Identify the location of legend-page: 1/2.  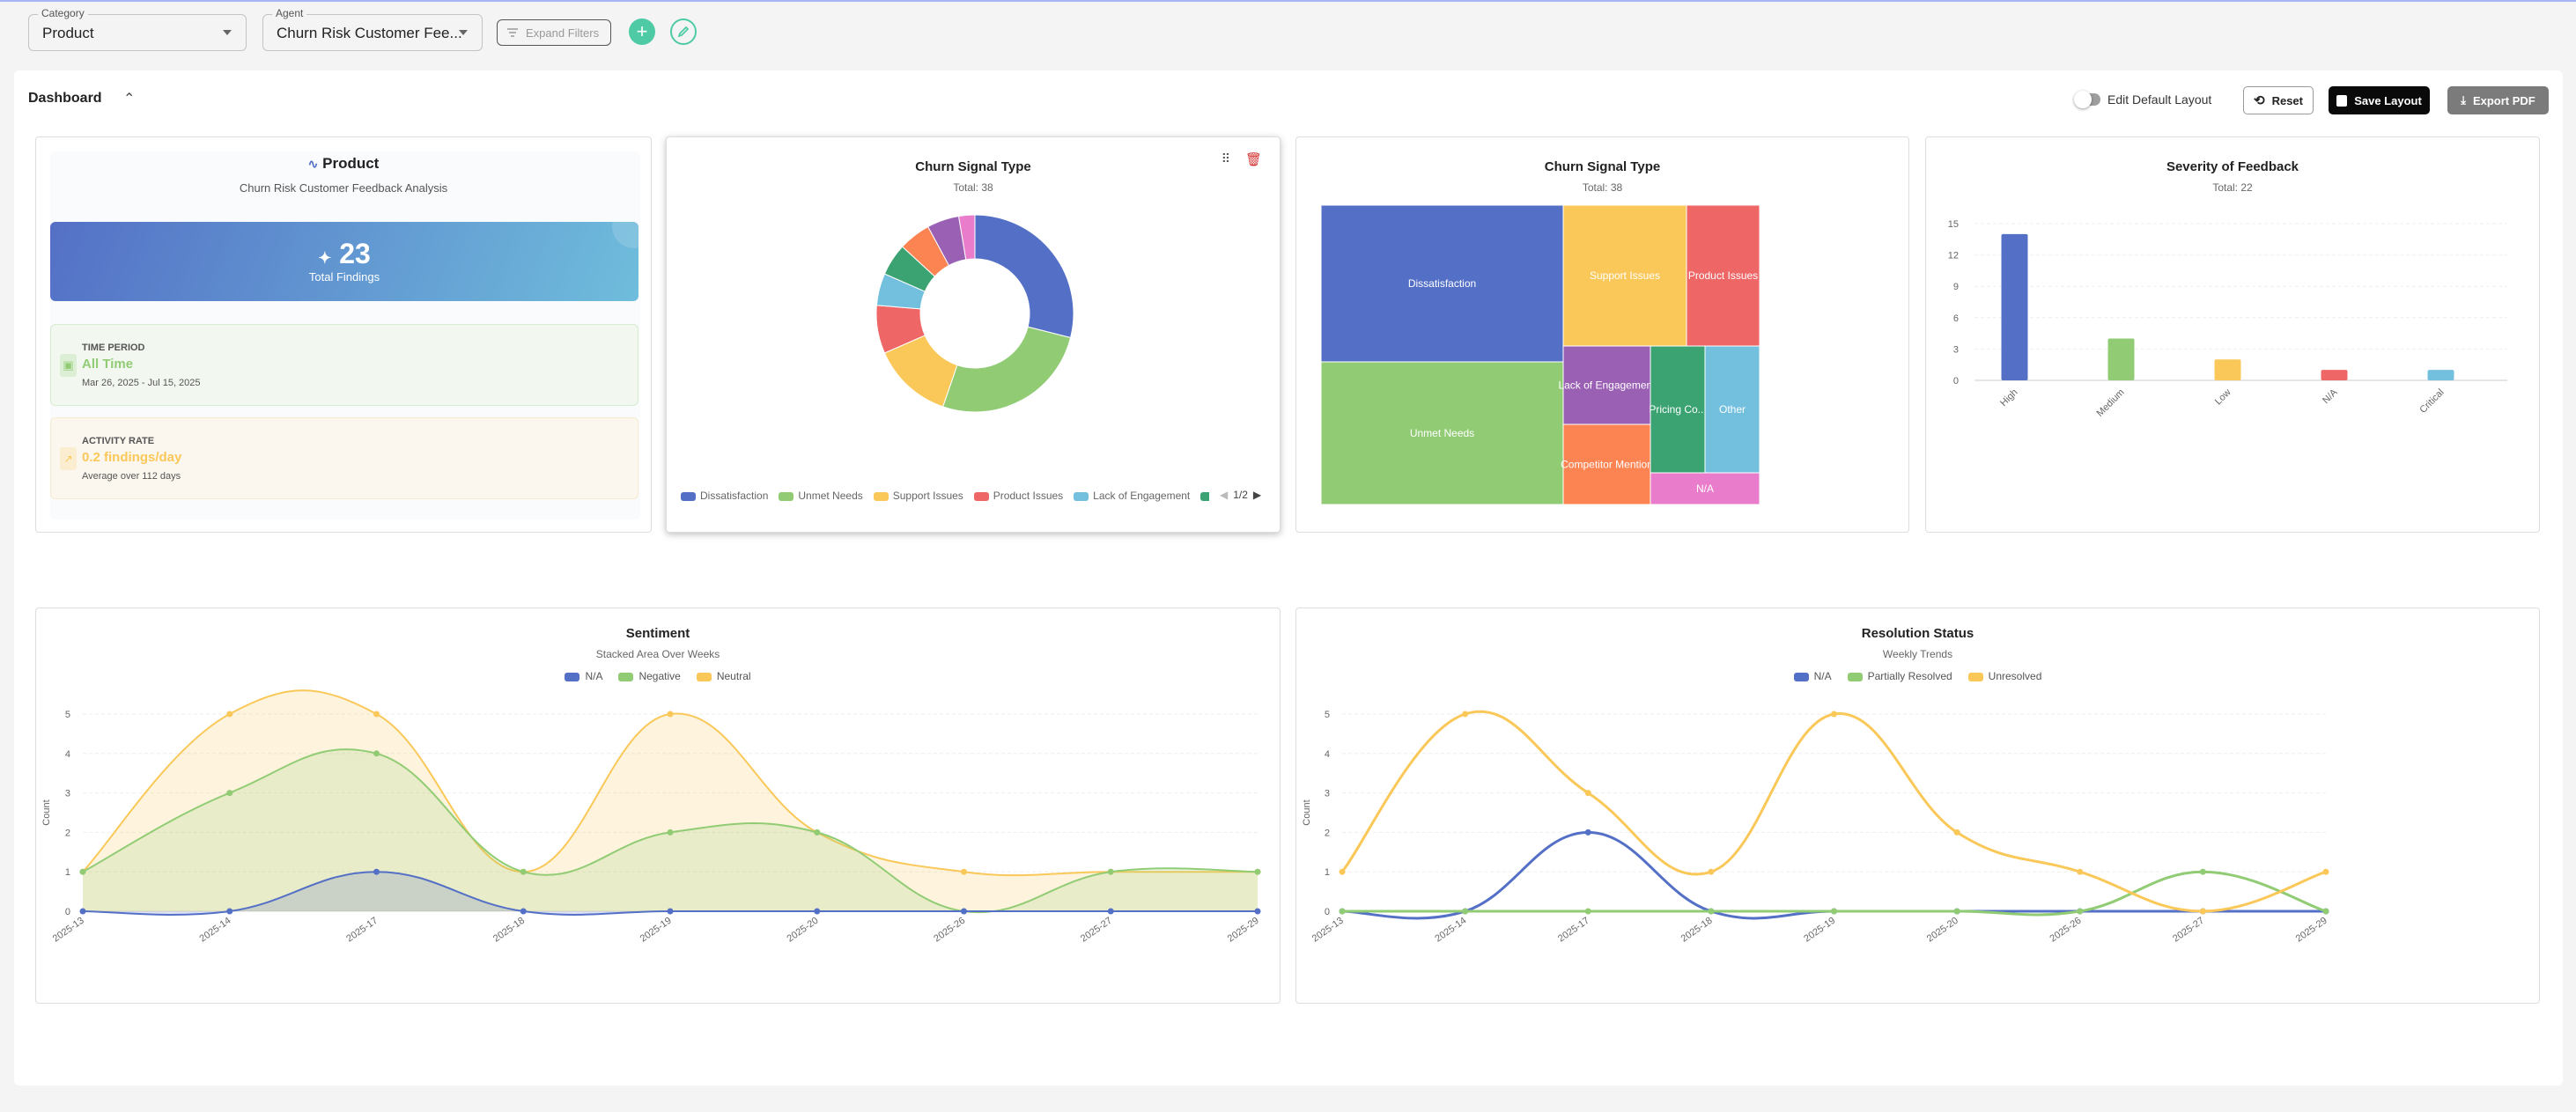
(1240, 495).